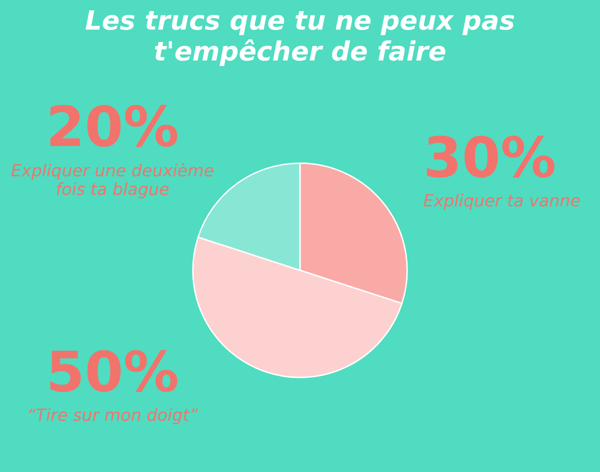 This screenshot has height=472, width=600. Describe the element at coordinates (490, 157) in the screenshot. I see `data-label: 30%` at that location.